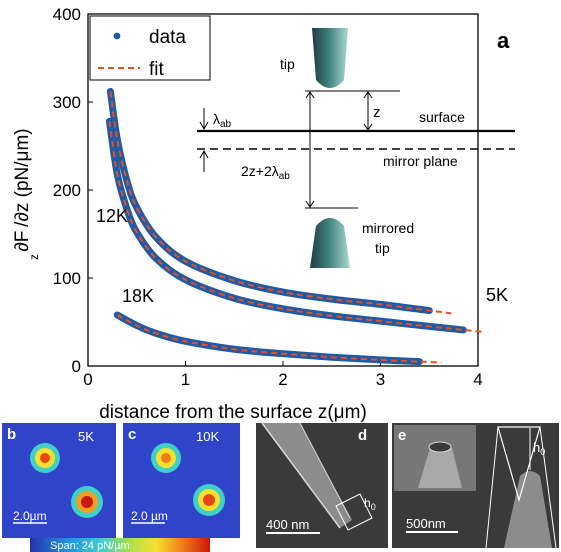  Describe the element at coordinates (279, 339) in the screenshot. I see `fit-series-18k` at that location.